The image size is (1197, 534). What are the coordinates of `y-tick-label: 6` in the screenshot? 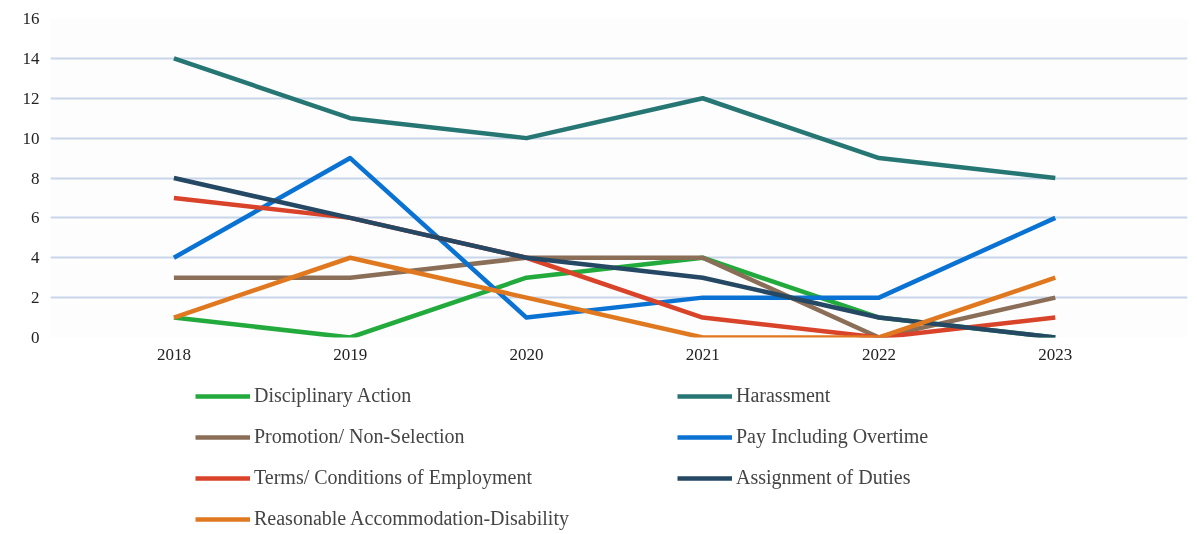 It's located at (35, 218).